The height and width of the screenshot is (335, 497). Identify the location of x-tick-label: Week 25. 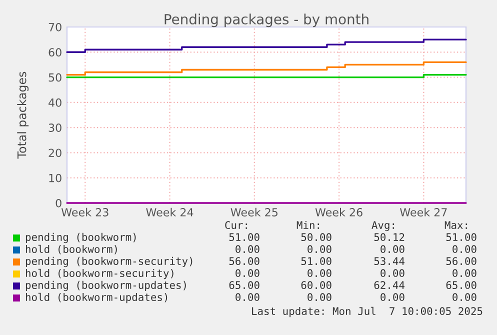
(254, 212).